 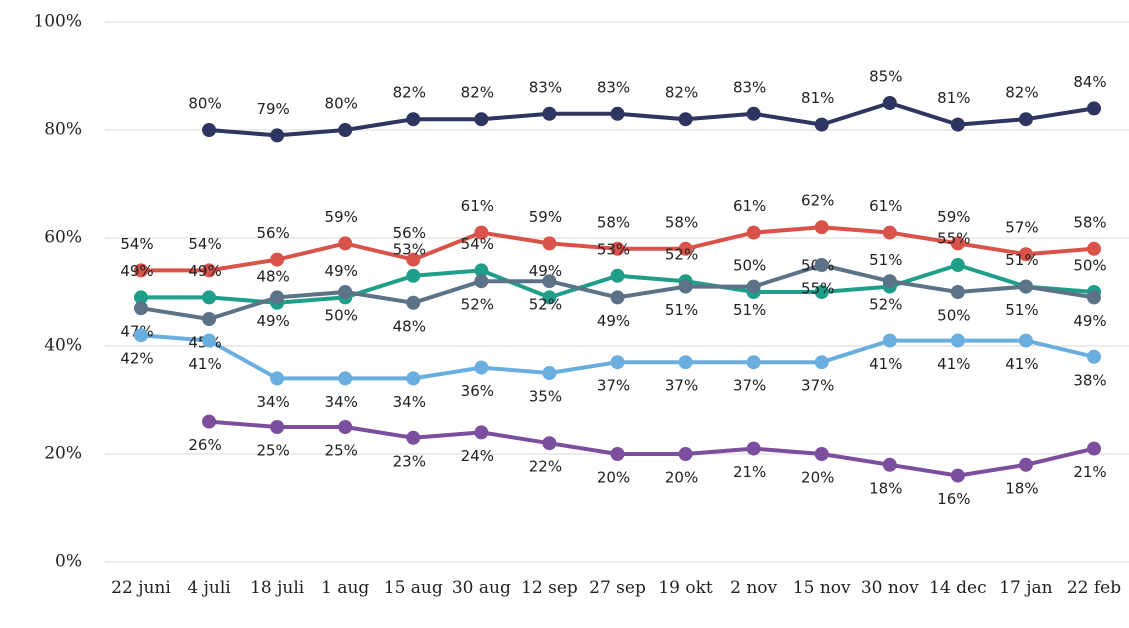 I want to click on x-tick-label: 4 juli, so click(x=209, y=588).